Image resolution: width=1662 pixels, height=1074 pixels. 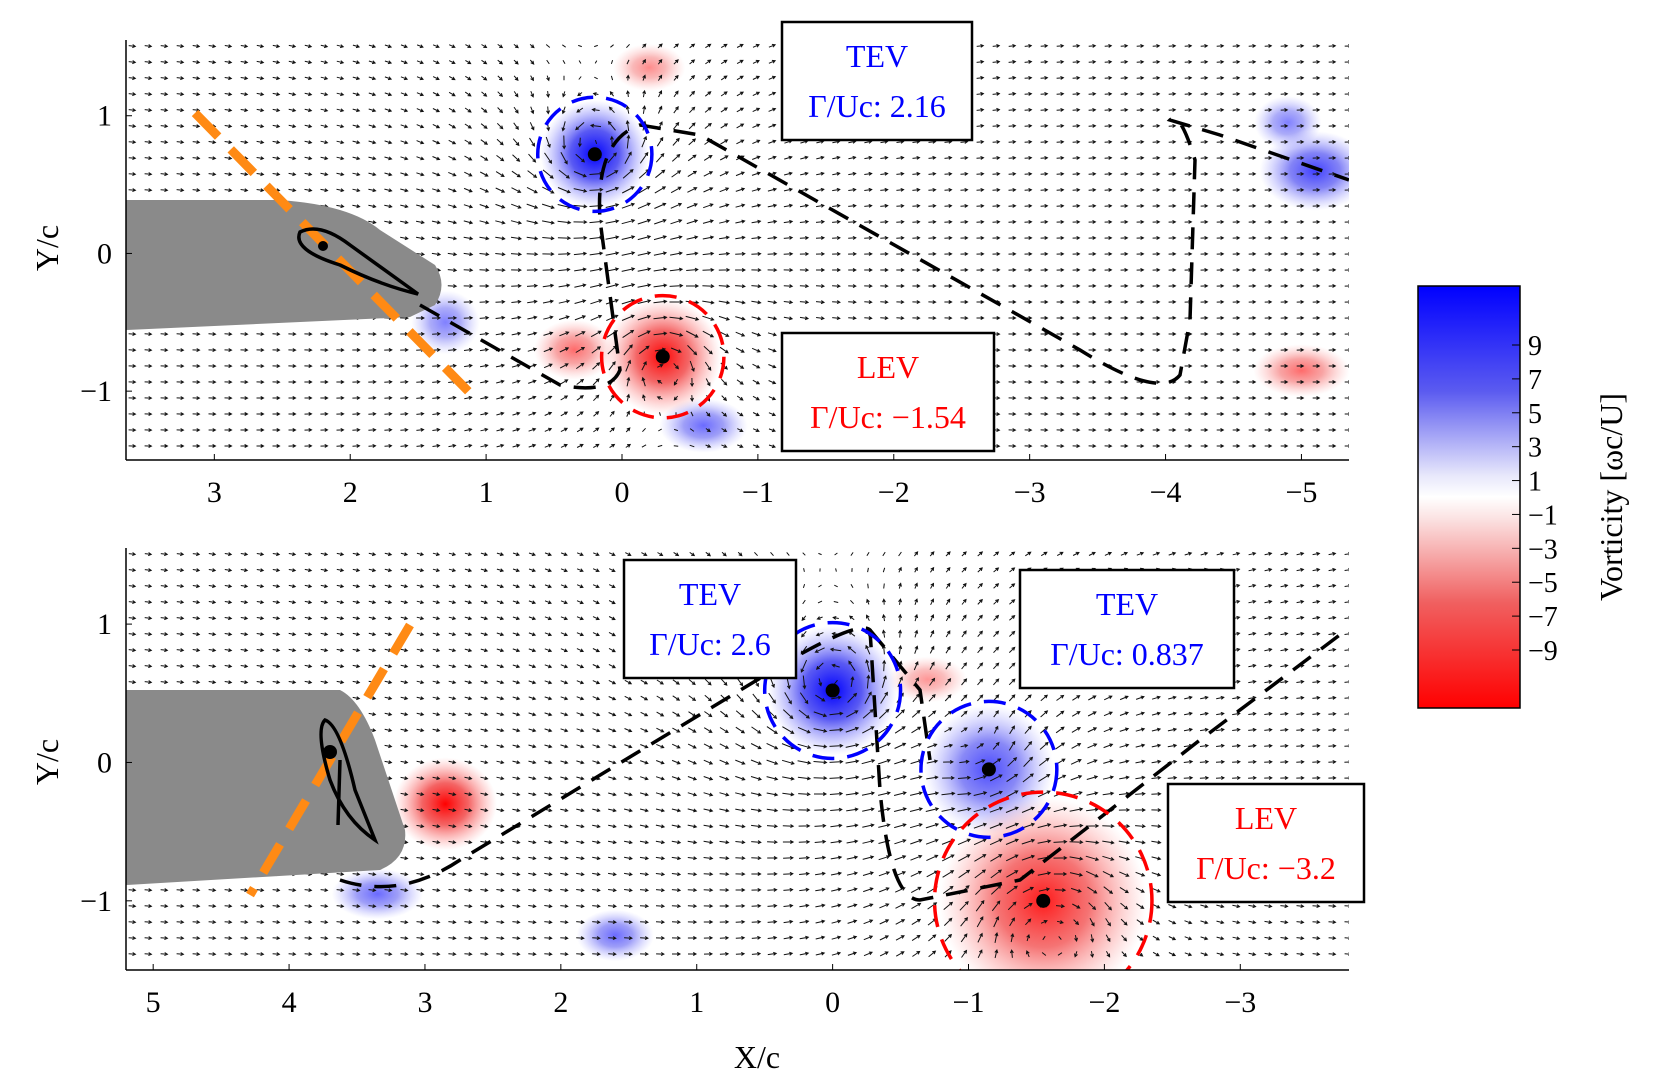 What do you see at coordinates (1543, 651) in the screenshot?
I see `colorbar-tick-label: −9` at bounding box center [1543, 651].